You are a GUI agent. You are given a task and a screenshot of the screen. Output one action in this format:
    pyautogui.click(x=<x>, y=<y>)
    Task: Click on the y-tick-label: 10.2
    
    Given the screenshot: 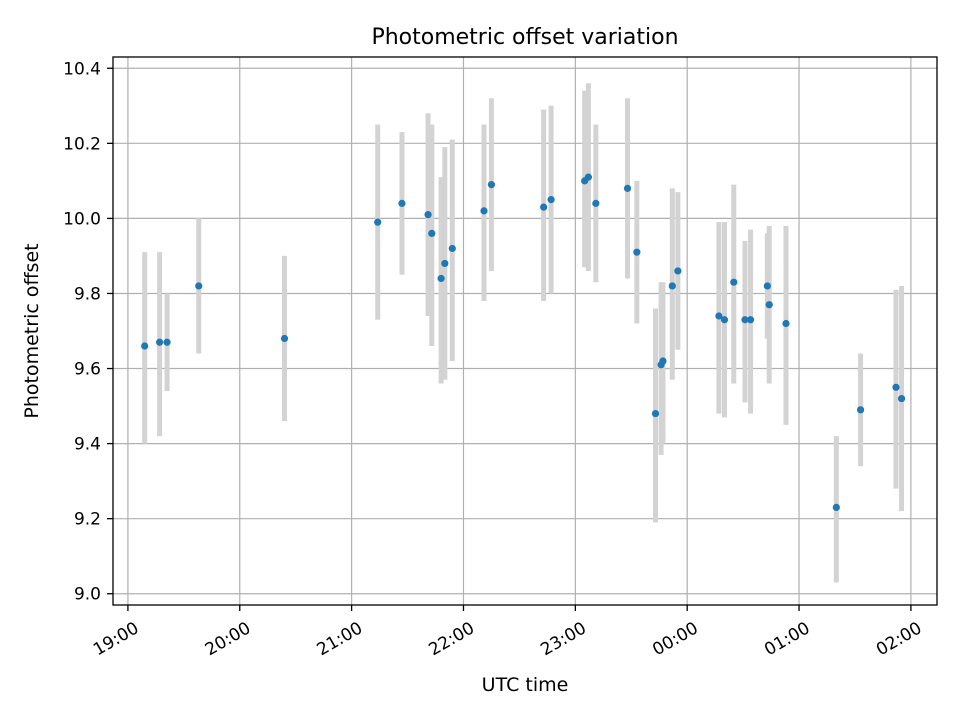 What is the action you would take?
    pyautogui.click(x=82, y=144)
    